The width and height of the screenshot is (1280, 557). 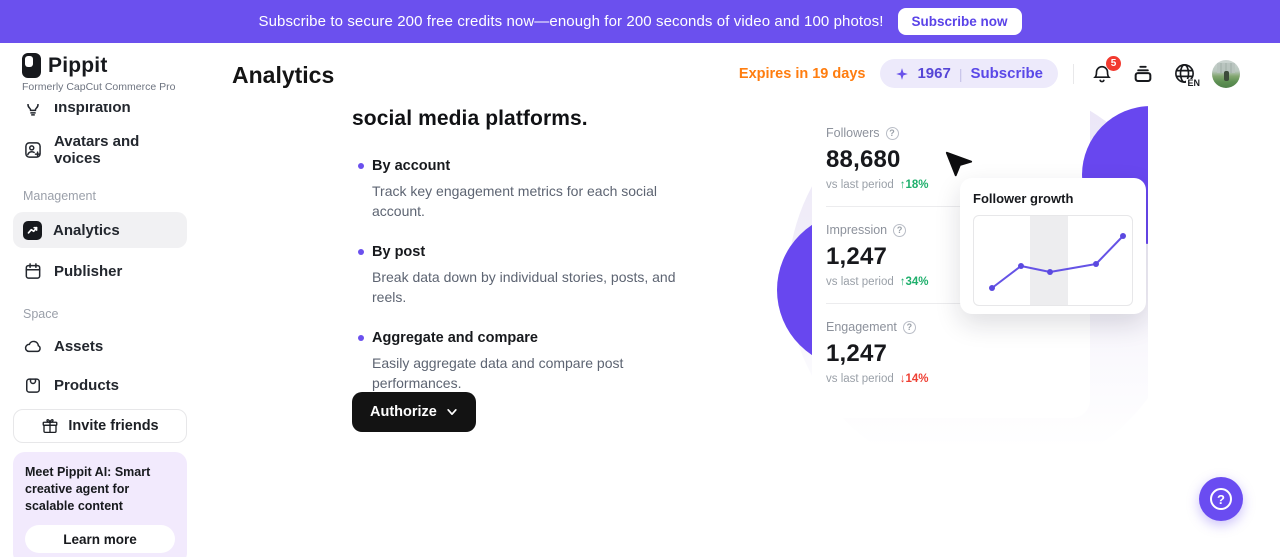 I want to click on header-actions: Expires in 19 days 1967 | Subscribe 5, so click(x=989, y=73).